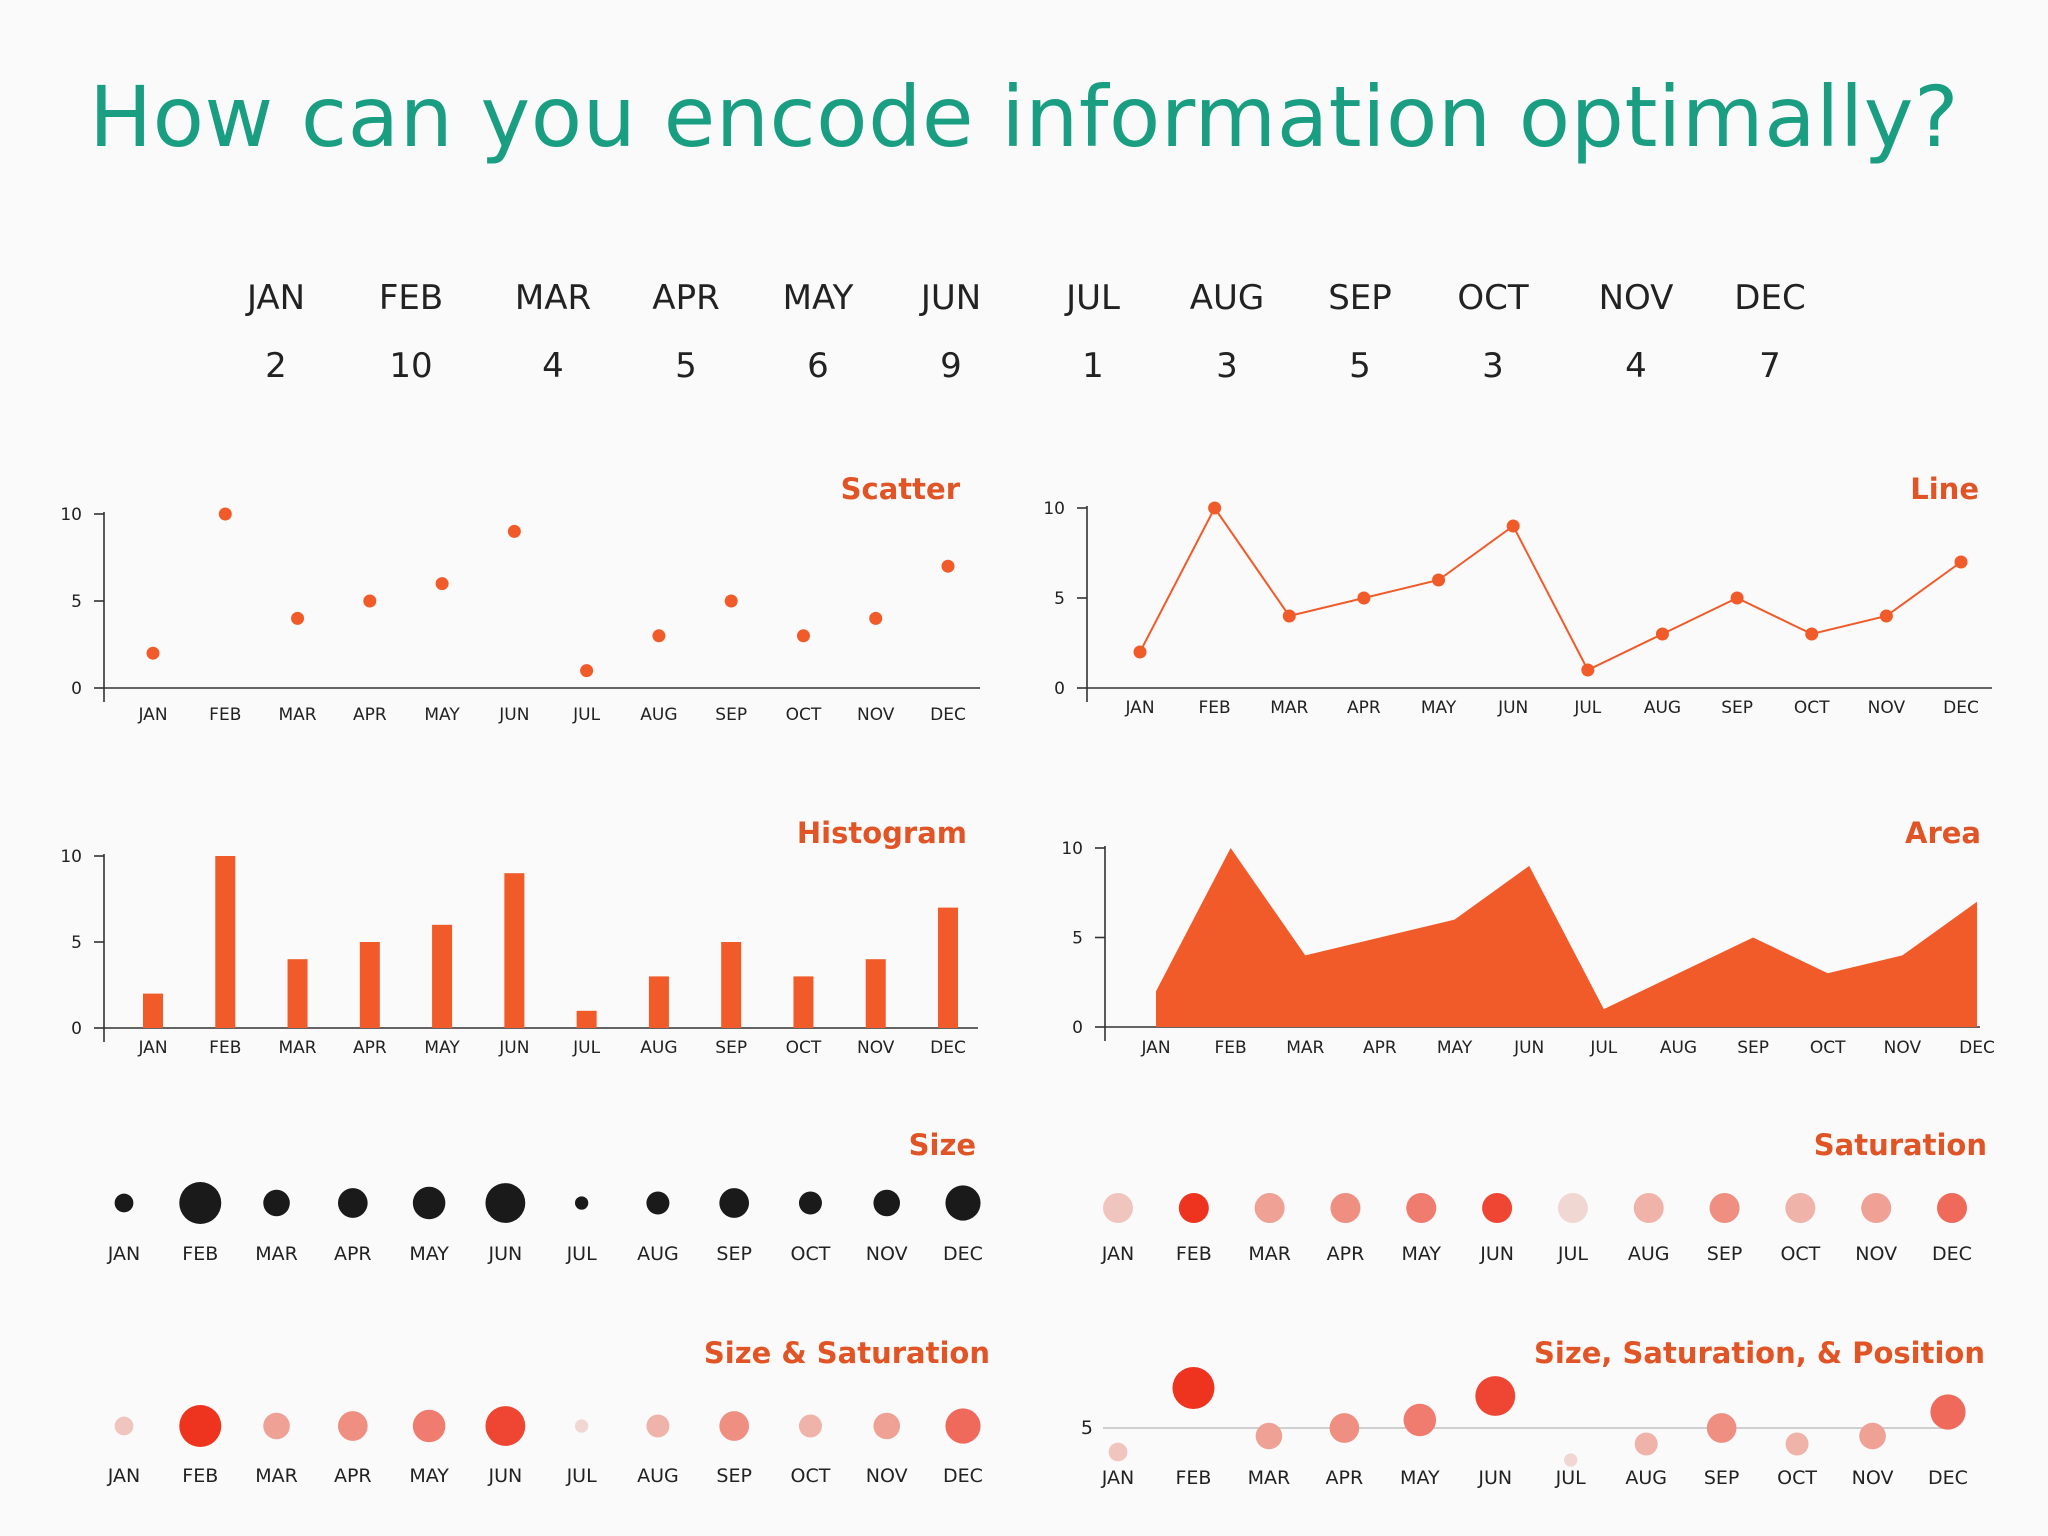 This screenshot has height=1536, width=2048. Describe the element at coordinates (818, 298) in the screenshot. I see `table-month: MAY` at that location.